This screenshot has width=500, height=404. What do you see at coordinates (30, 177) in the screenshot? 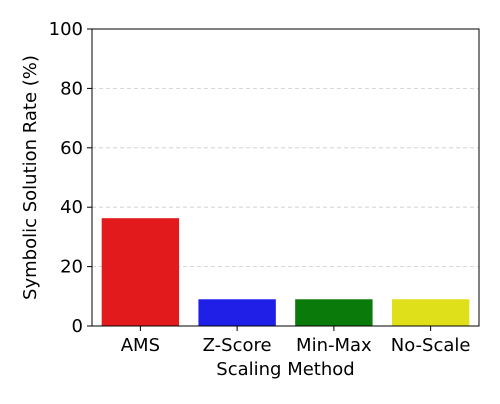
I see `y-axis-title: Symbolic Solution Rate (%)` at bounding box center [30, 177].